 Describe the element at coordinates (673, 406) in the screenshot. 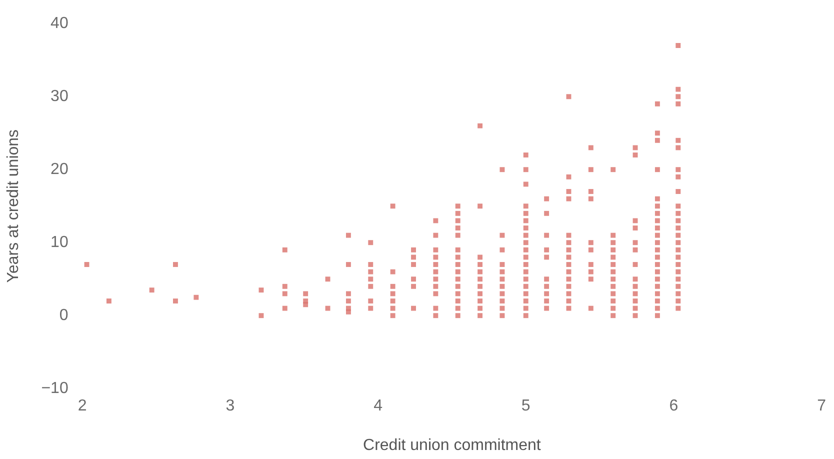

I see `x-tick-label: 6` at that location.